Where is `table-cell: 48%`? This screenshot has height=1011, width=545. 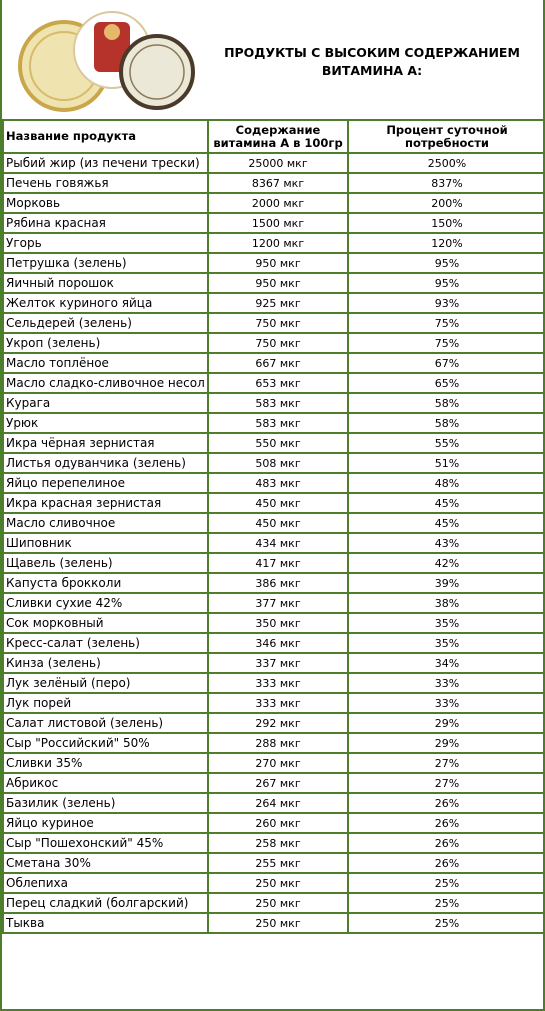
table-cell: 48% is located at coordinates (446, 483).